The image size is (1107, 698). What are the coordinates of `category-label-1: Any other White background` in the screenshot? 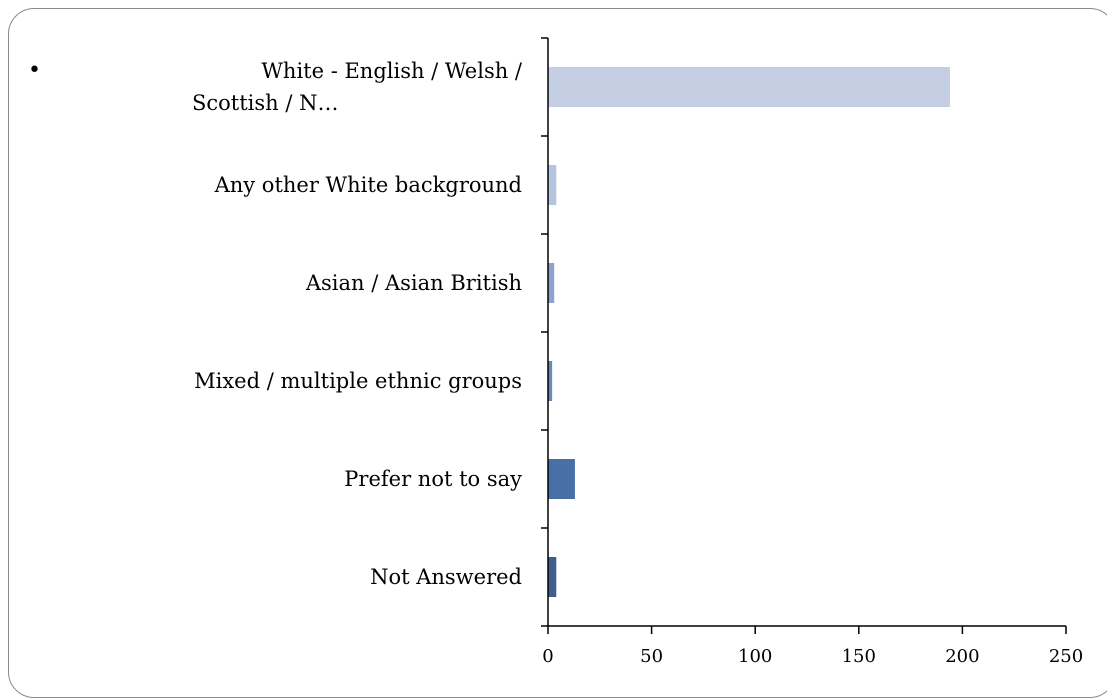 It's located at (368, 185).